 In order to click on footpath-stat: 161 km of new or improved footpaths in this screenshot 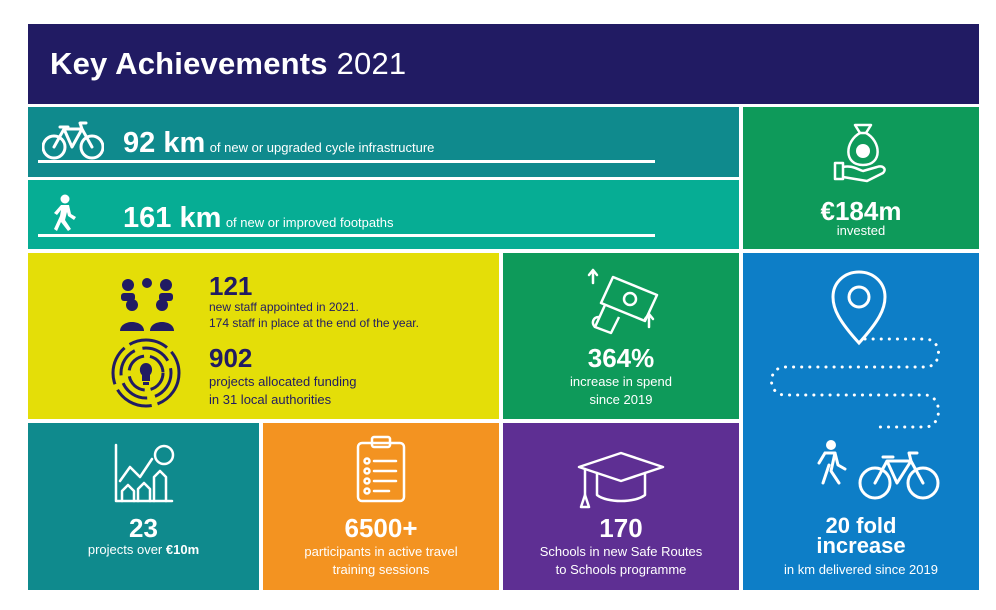, I will do `click(258, 218)`.